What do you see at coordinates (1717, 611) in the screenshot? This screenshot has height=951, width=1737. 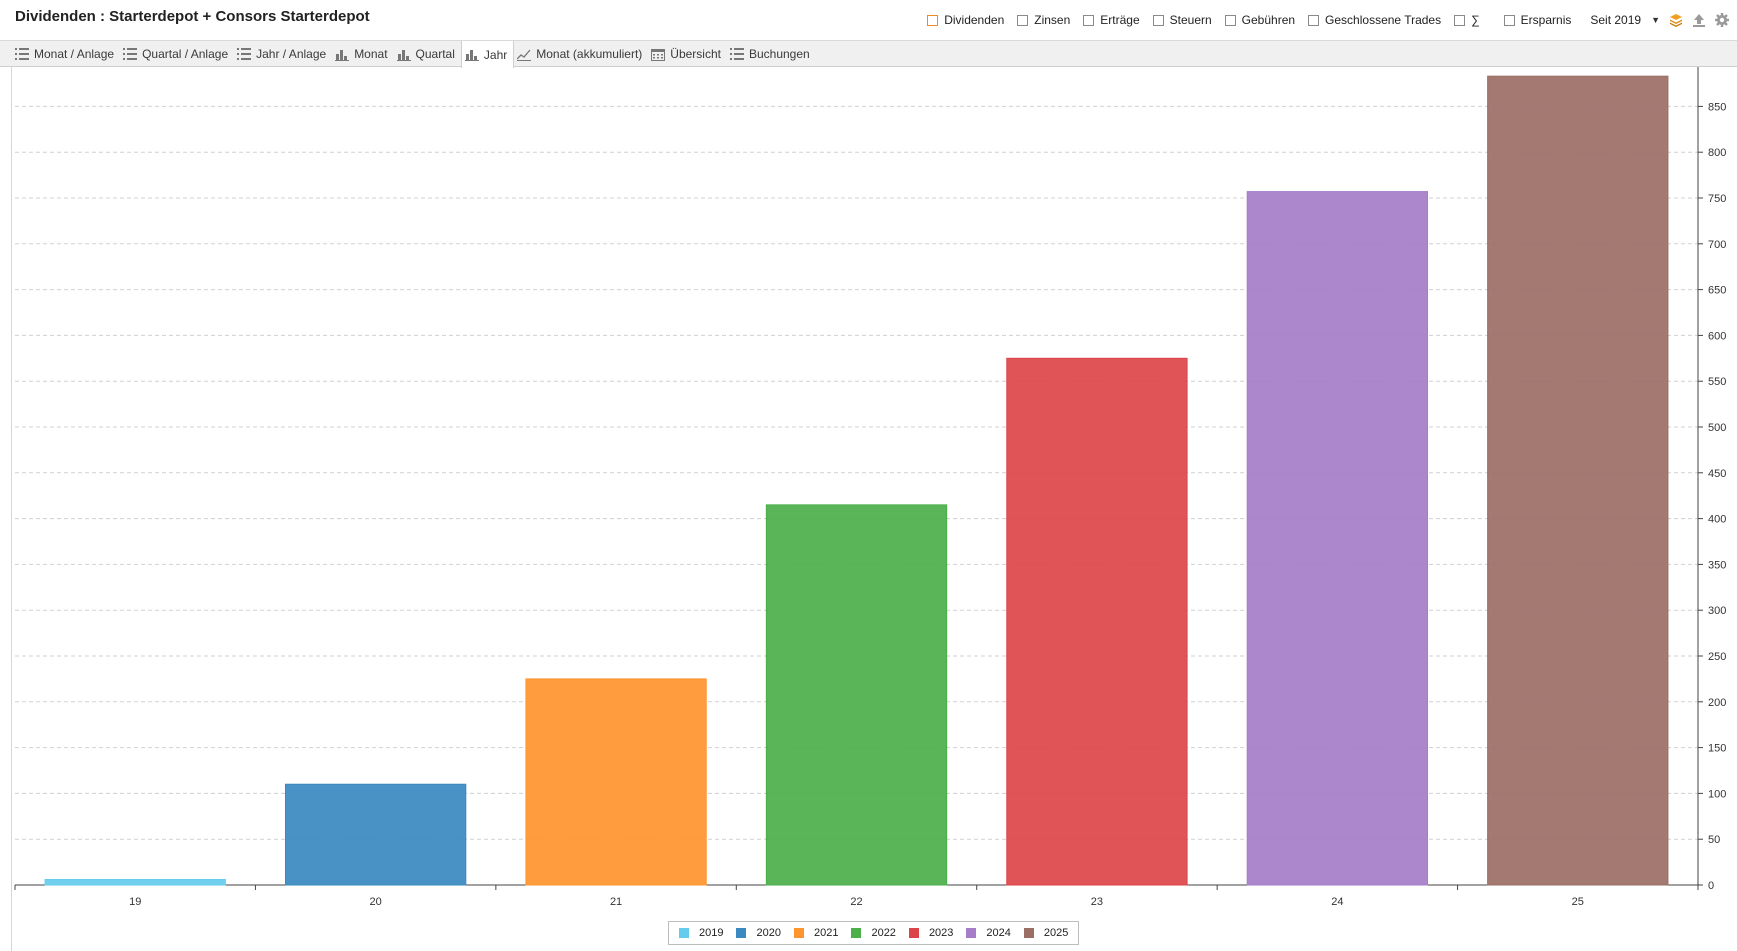 I see `y-tick-label: 300` at bounding box center [1717, 611].